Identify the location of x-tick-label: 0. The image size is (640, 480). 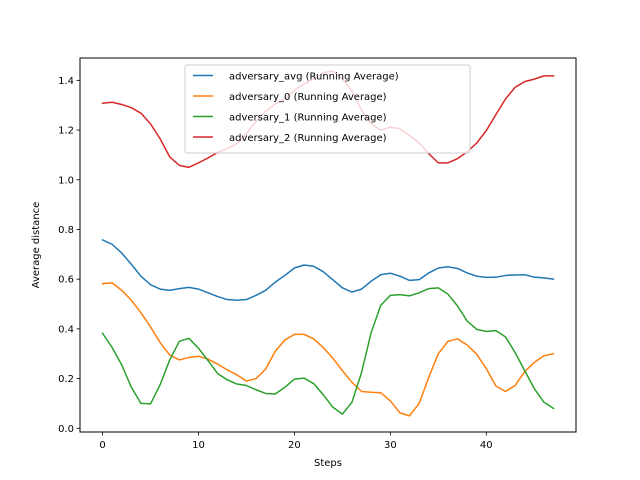
(102, 445).